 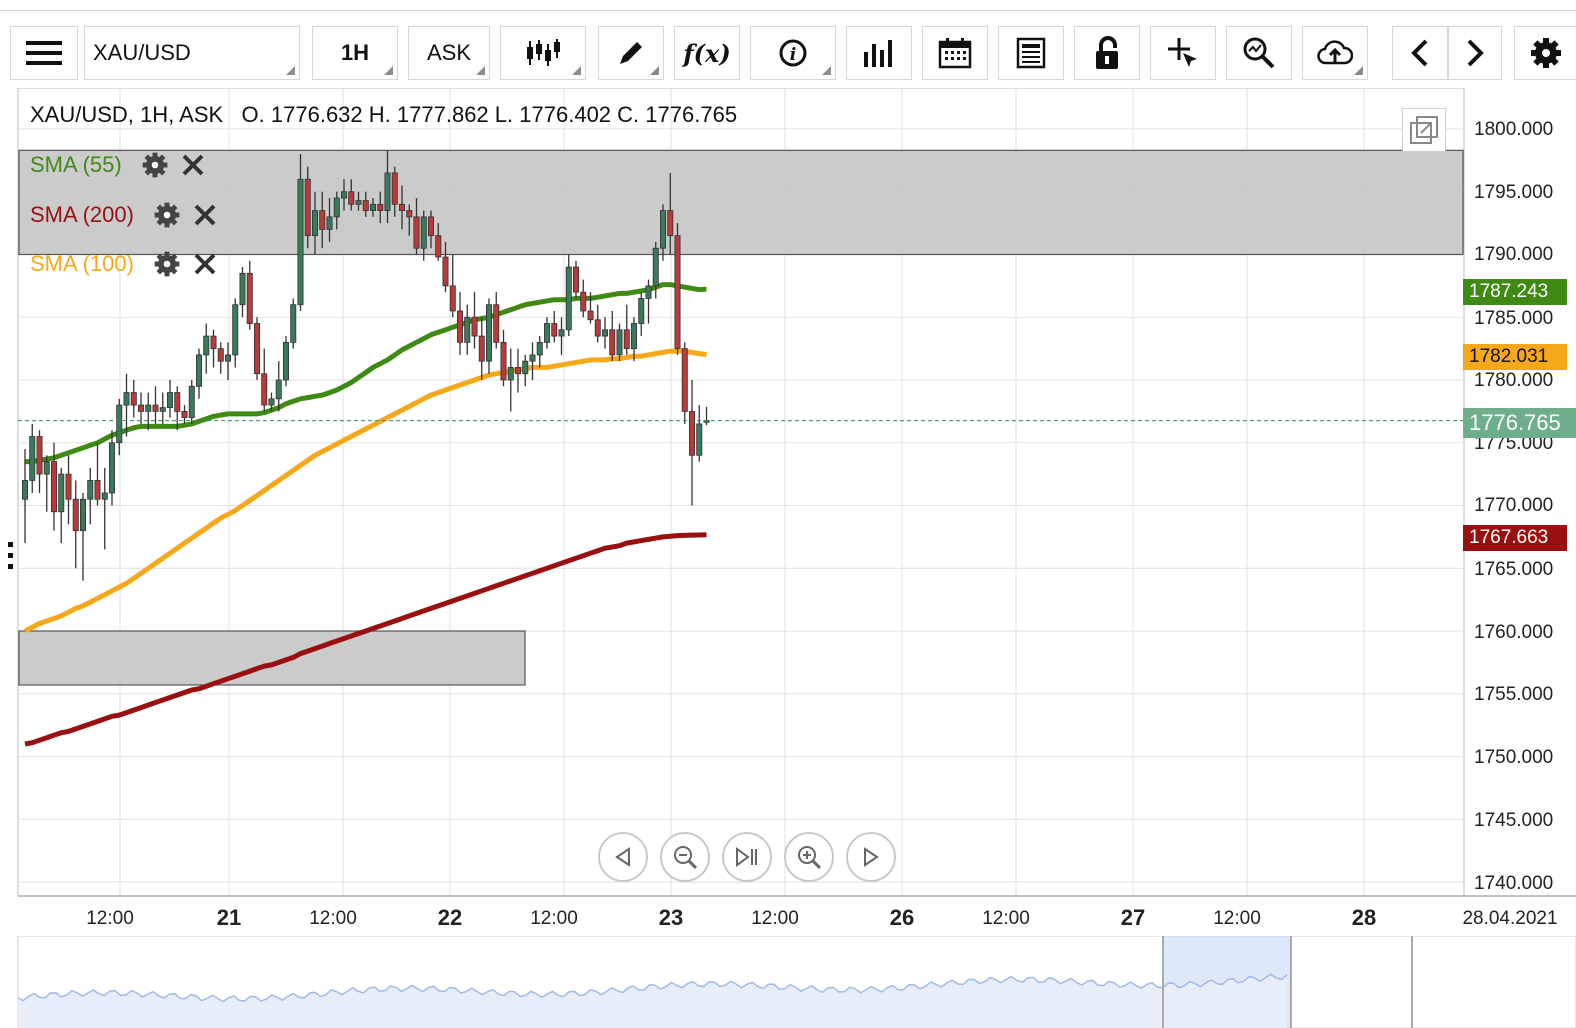 I want to click on popout-button, so click(x=1424, y=130).